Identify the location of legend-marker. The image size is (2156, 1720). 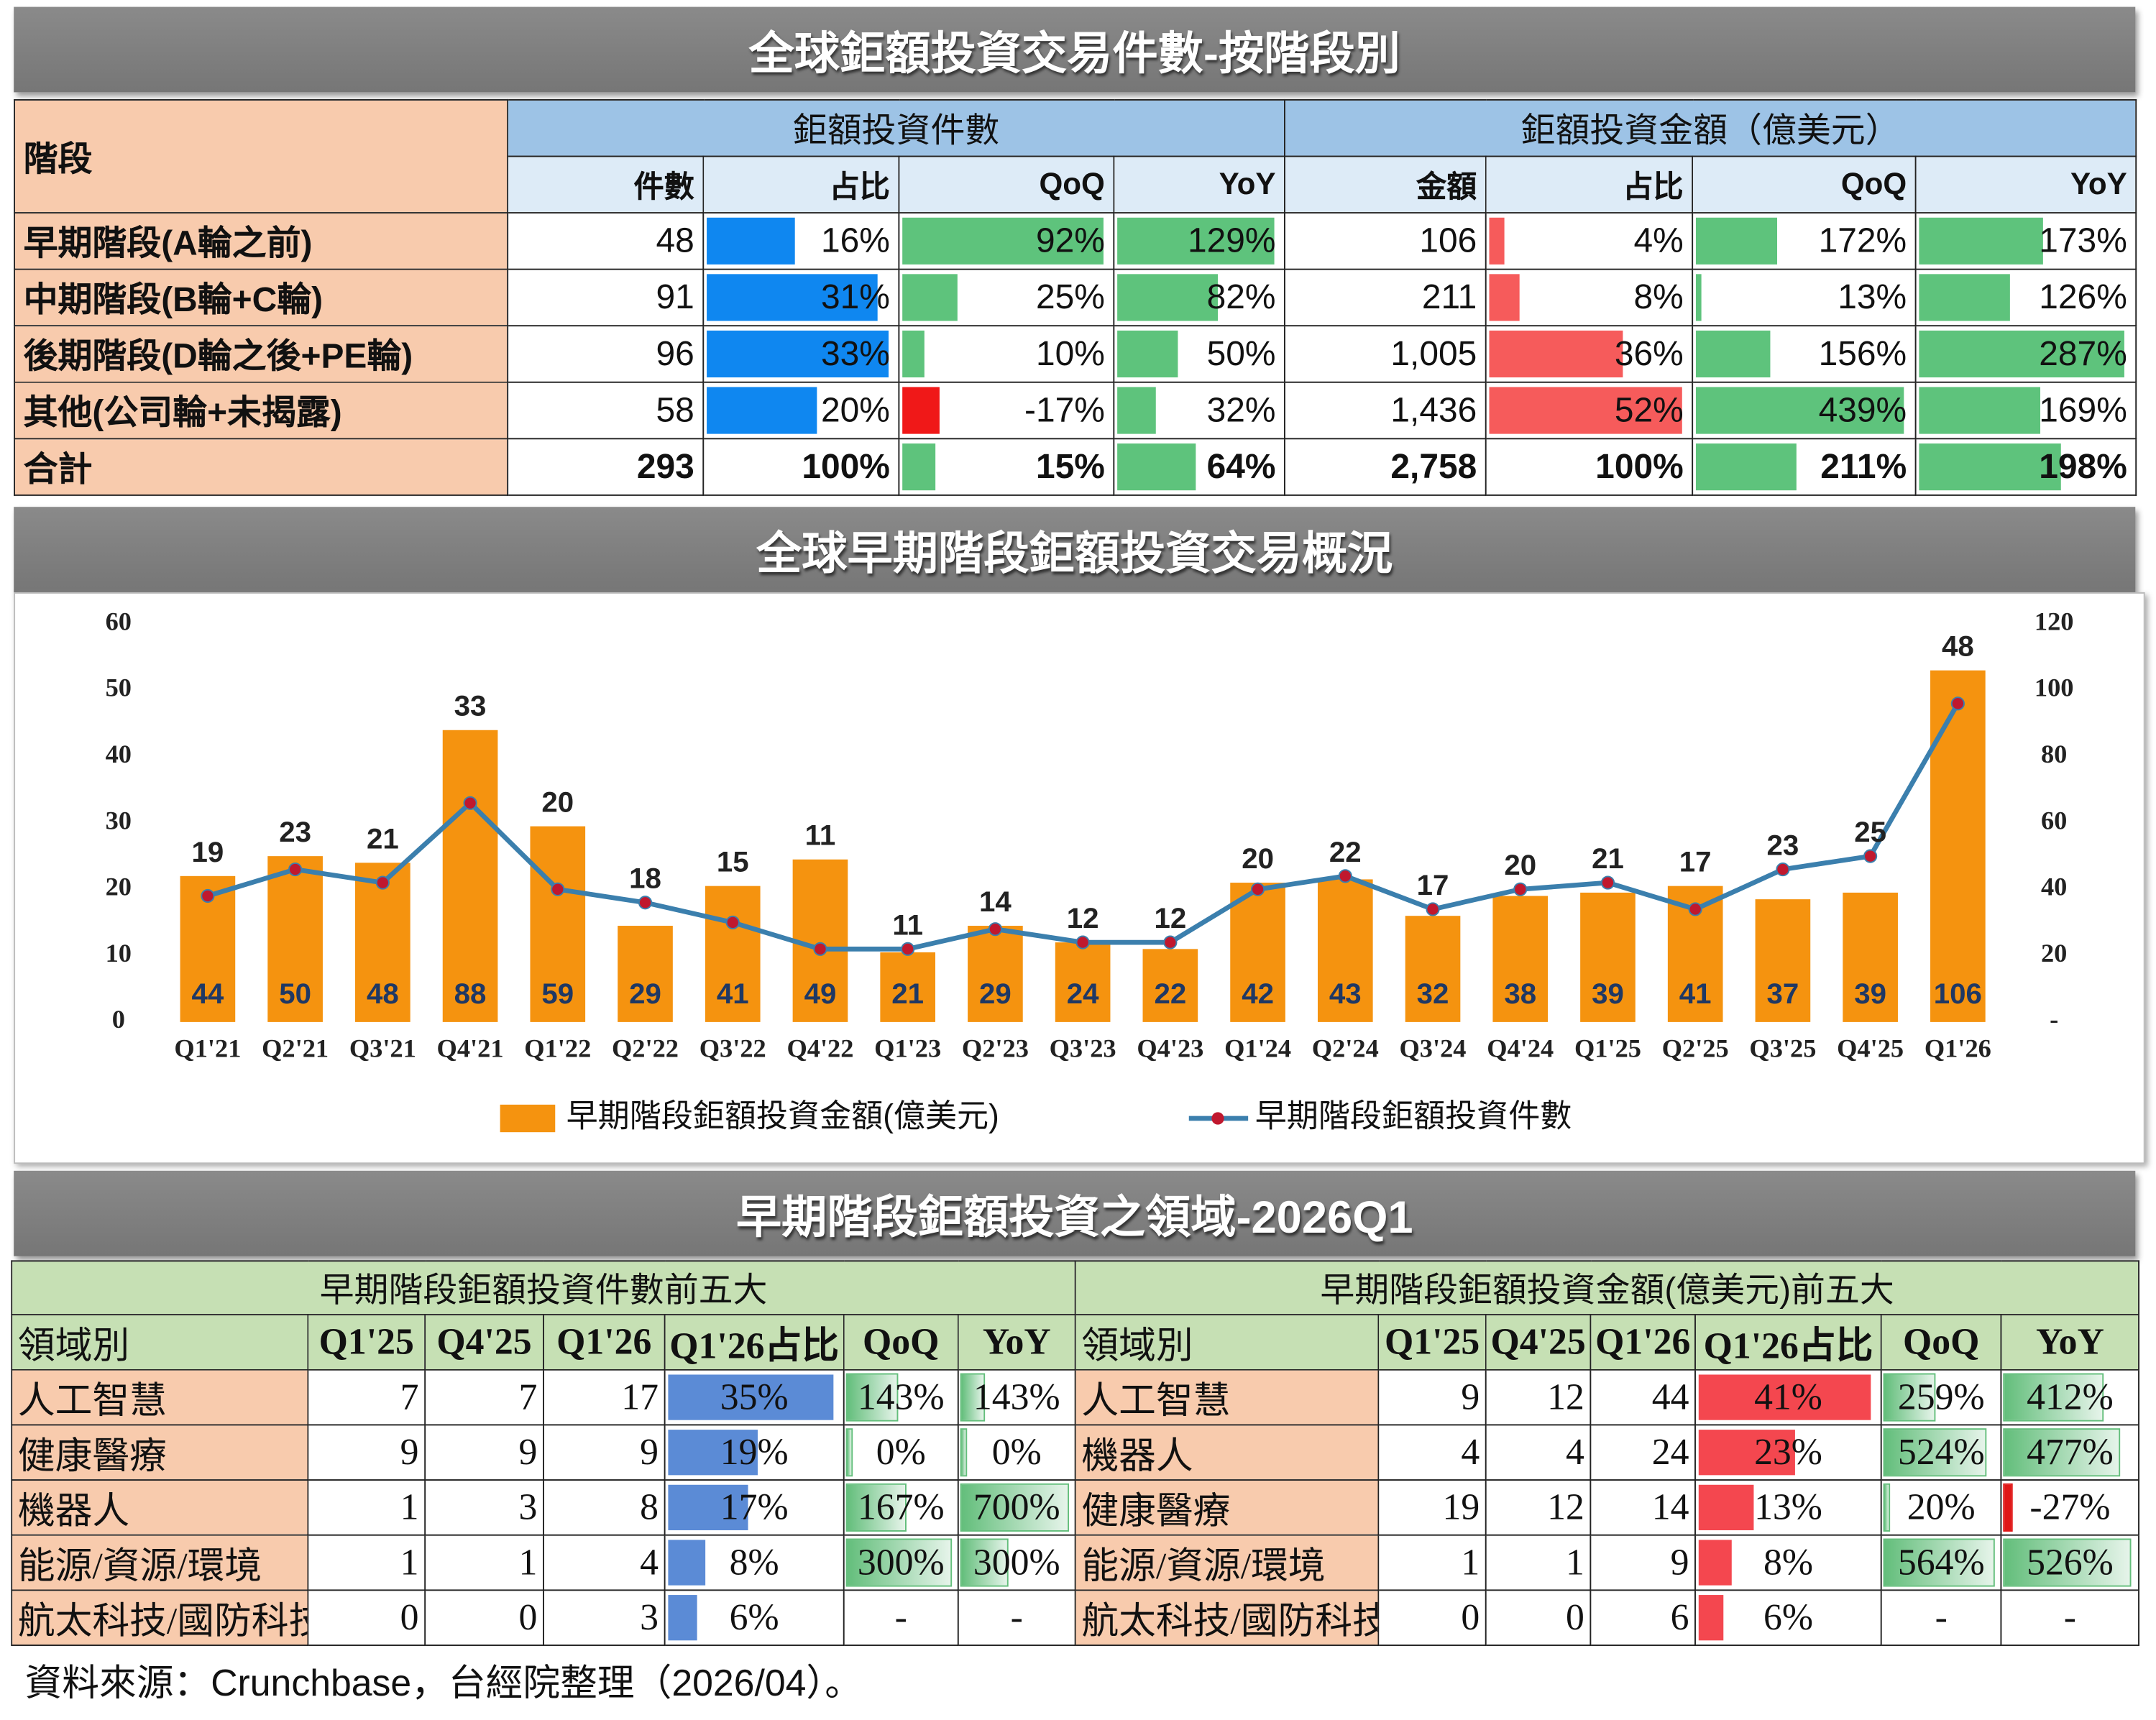
(1218, 1118).